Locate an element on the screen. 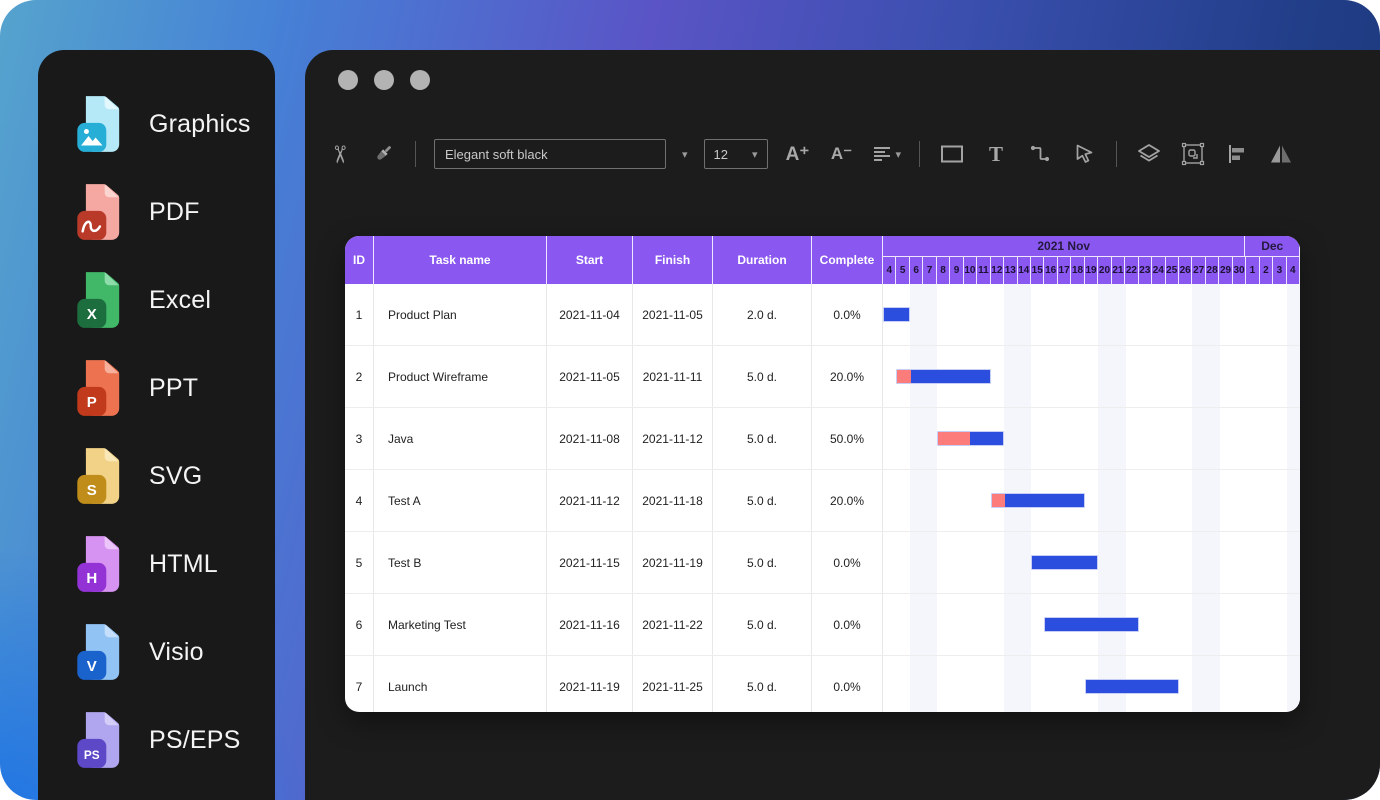  day-header: 15 is located at coordinates (1037, 270).